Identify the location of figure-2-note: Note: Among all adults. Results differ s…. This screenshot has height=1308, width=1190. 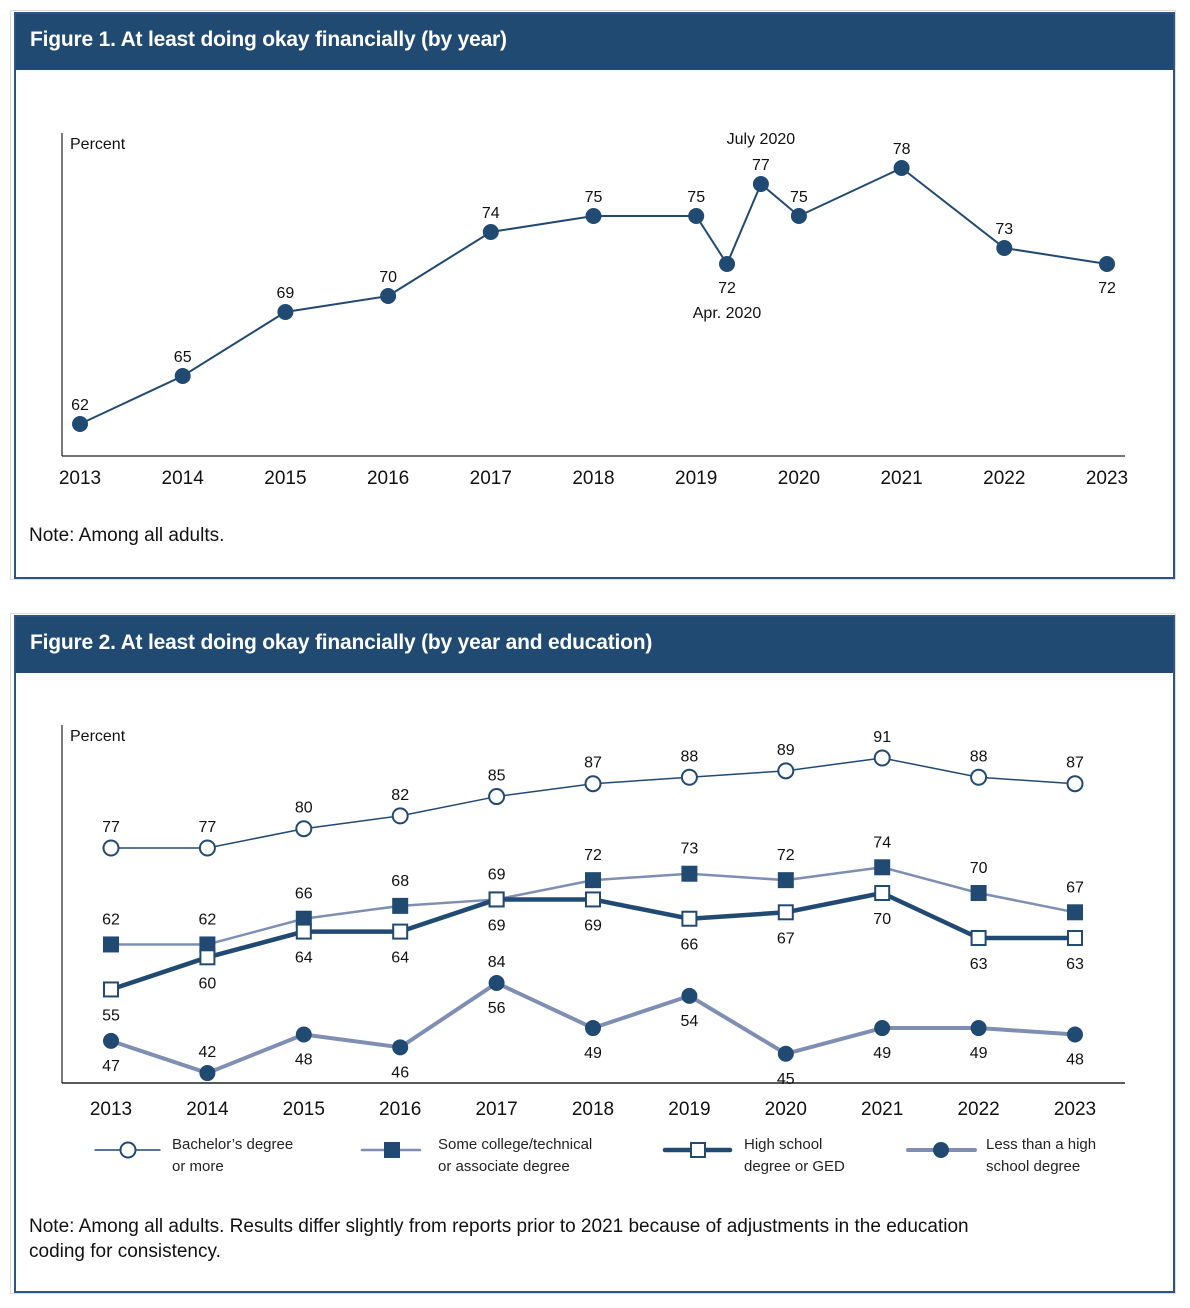
(499, 1239).